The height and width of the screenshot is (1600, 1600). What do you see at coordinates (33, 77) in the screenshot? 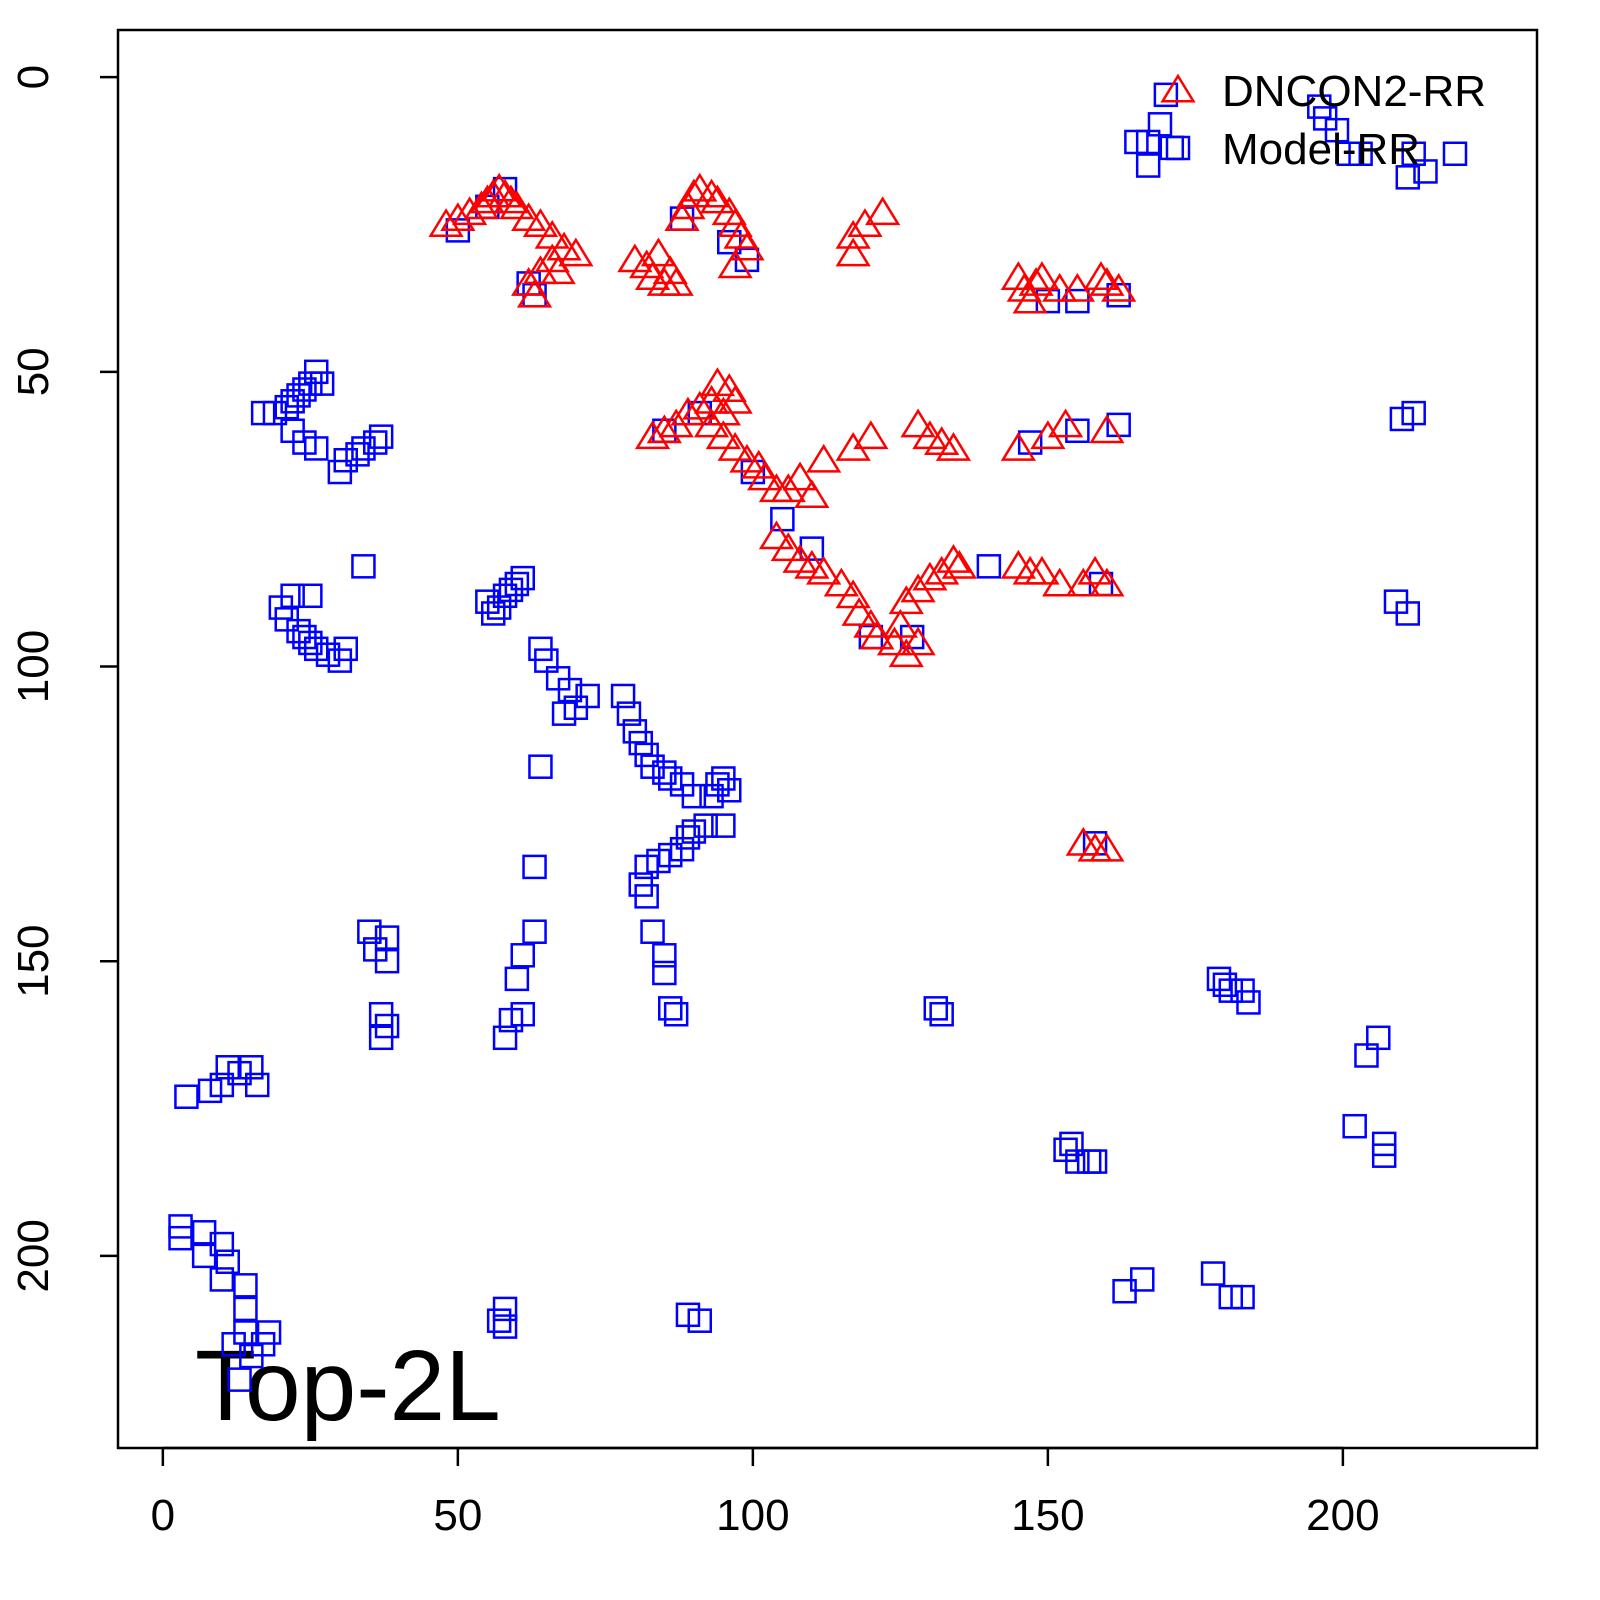
I see `y-tick-label: 0` at bounding box center [33, 77].